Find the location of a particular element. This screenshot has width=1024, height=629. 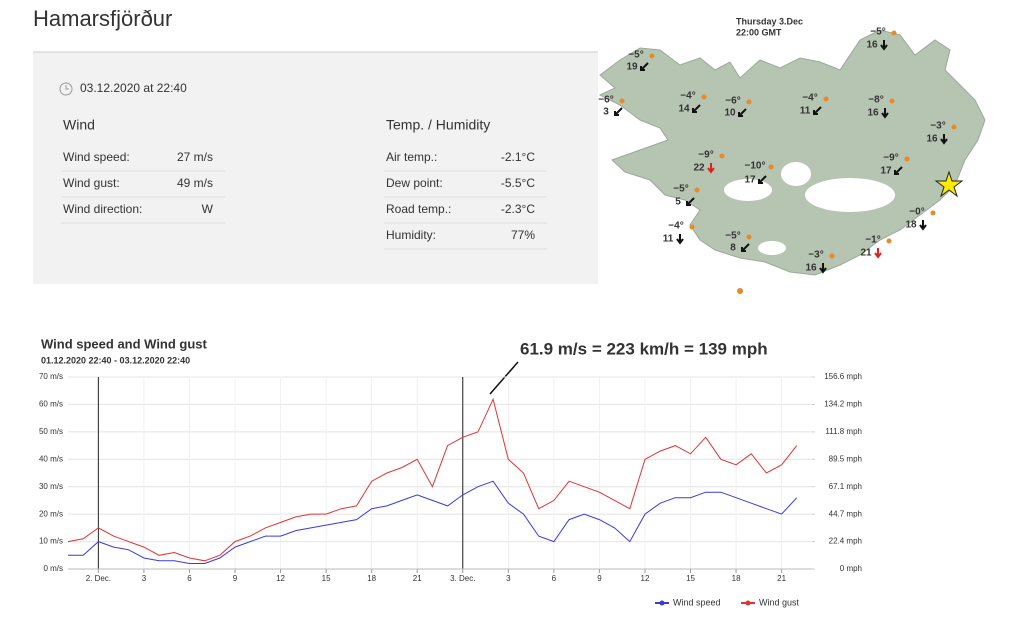

legend-label: Wind gust is located at coordinates (779, 602).